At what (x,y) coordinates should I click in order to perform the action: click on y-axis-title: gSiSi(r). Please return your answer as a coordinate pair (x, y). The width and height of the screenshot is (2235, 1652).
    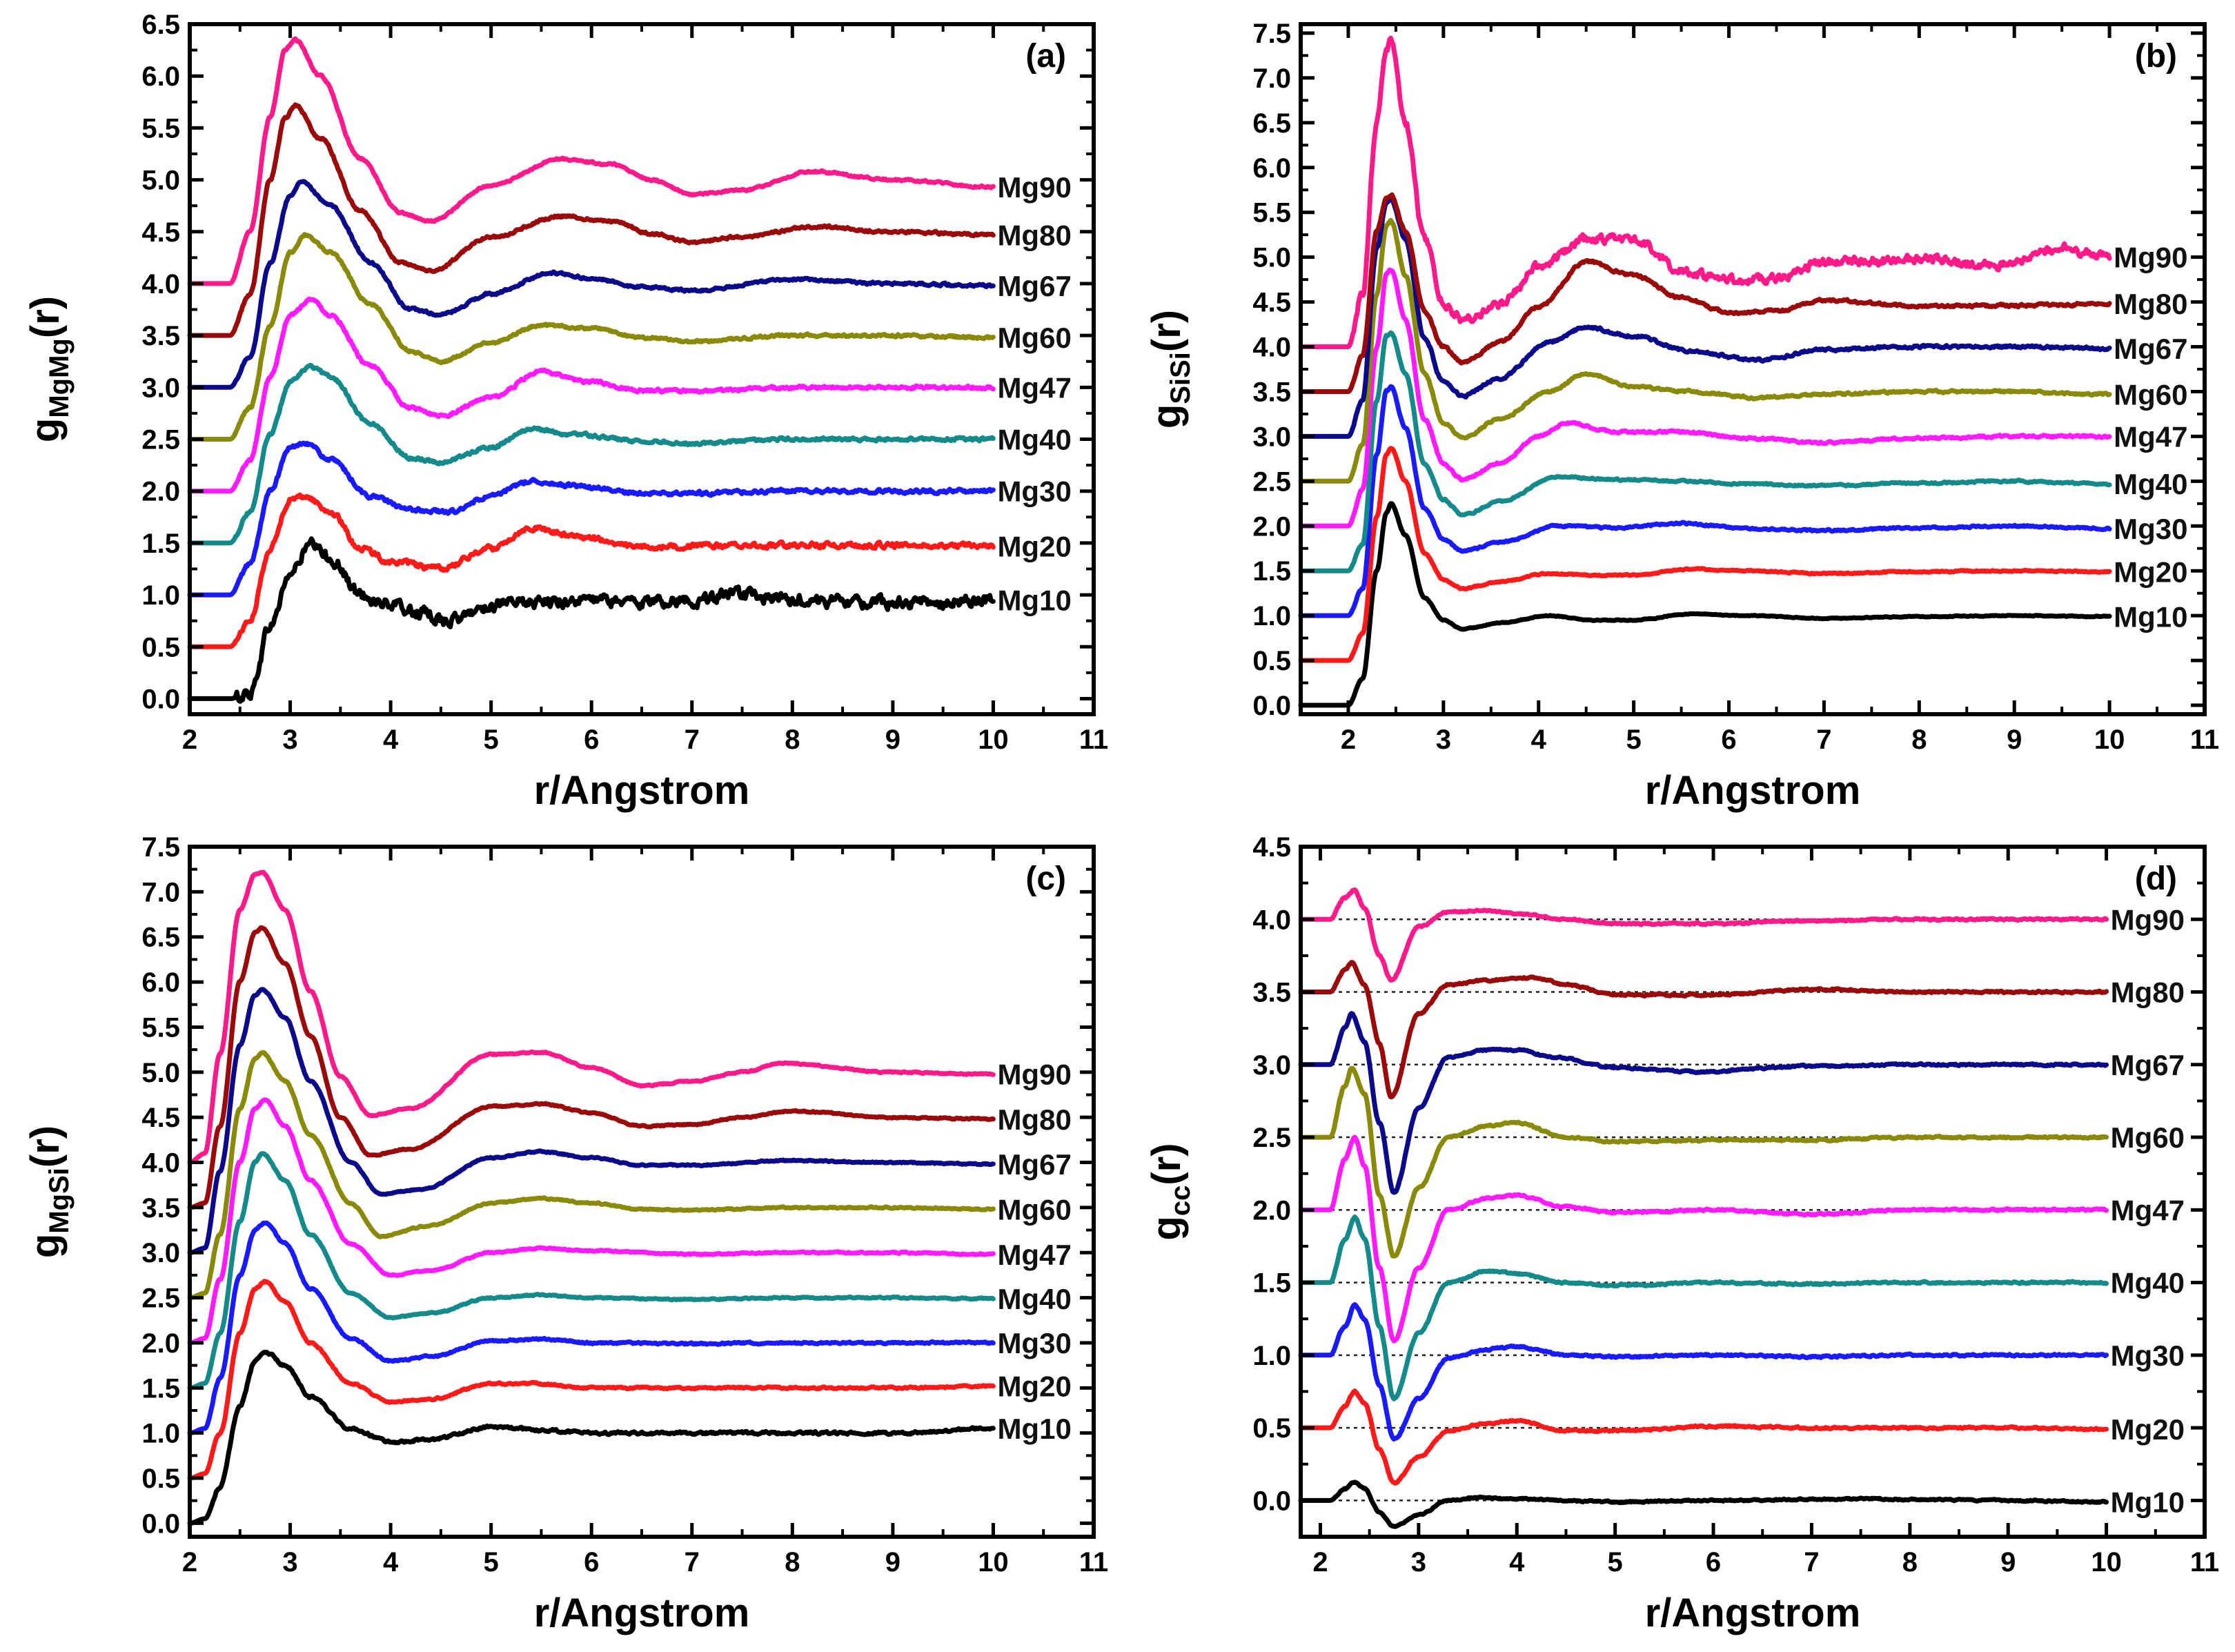
    Looking at the image, I should click on (1170, 369).